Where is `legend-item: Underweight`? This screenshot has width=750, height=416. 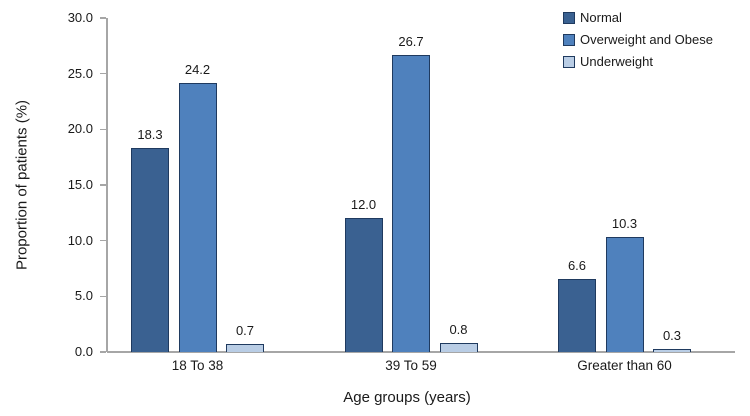 legend-item: Underweight is located at coordinates (638, 61).